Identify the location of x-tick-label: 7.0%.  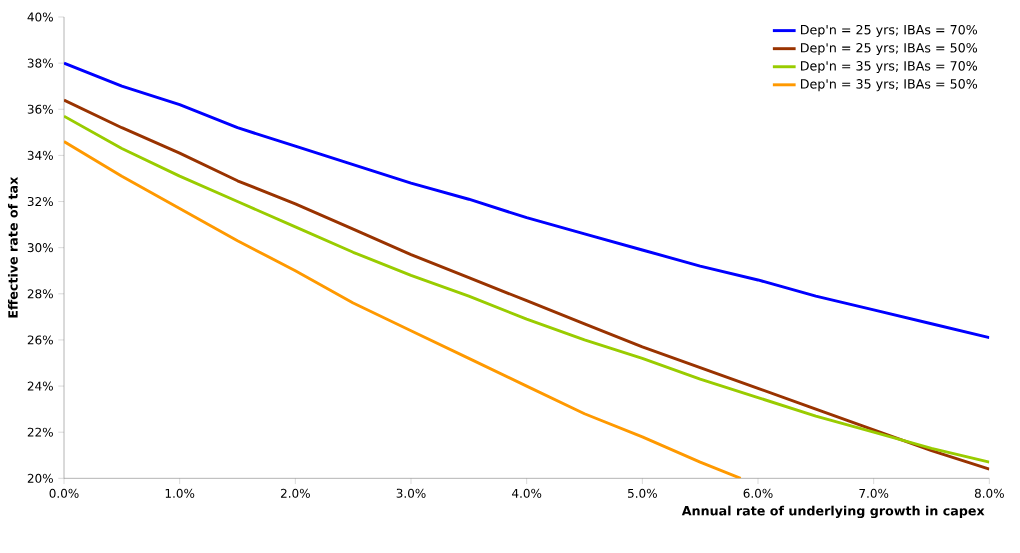
(874, 493).